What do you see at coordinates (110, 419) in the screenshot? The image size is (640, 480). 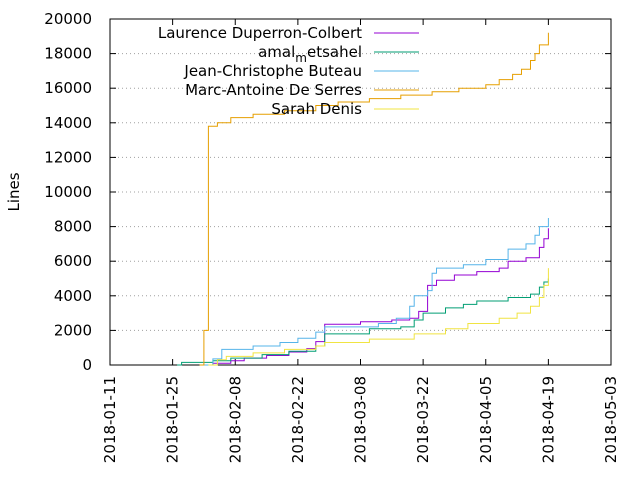 I see `x-tick-label: 2018-01-11` at bounding box center [110, 419].